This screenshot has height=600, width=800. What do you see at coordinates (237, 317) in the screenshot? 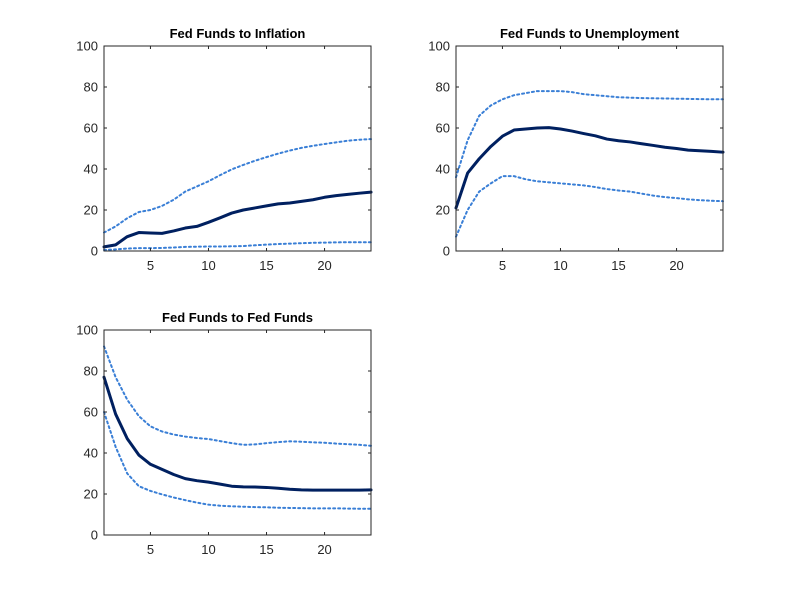
I see `panel-title: Fed Funds to Fed Funds` at bounding box center [237, 317].